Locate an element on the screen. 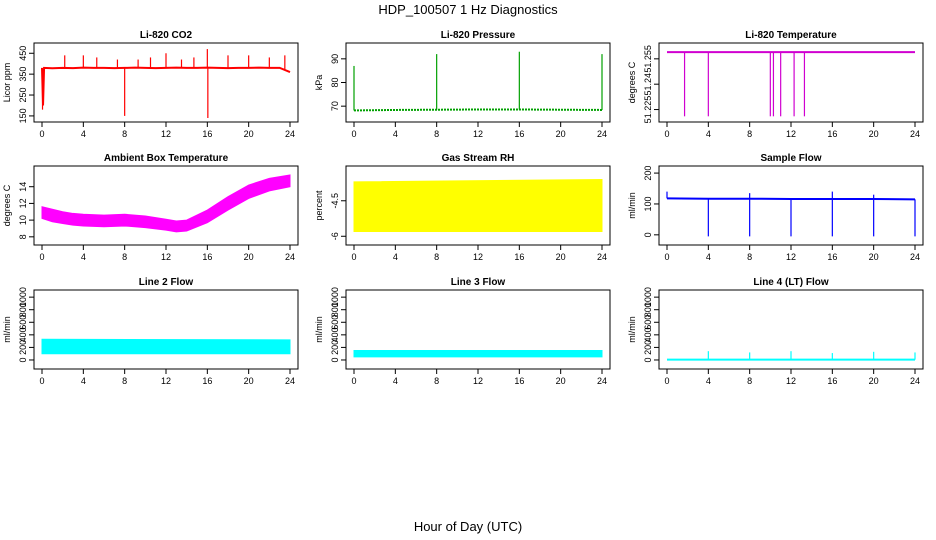 This screenshot has height=540, width=936. chart-title: Ambient Box Temperature is located at coordinates (166, 158).